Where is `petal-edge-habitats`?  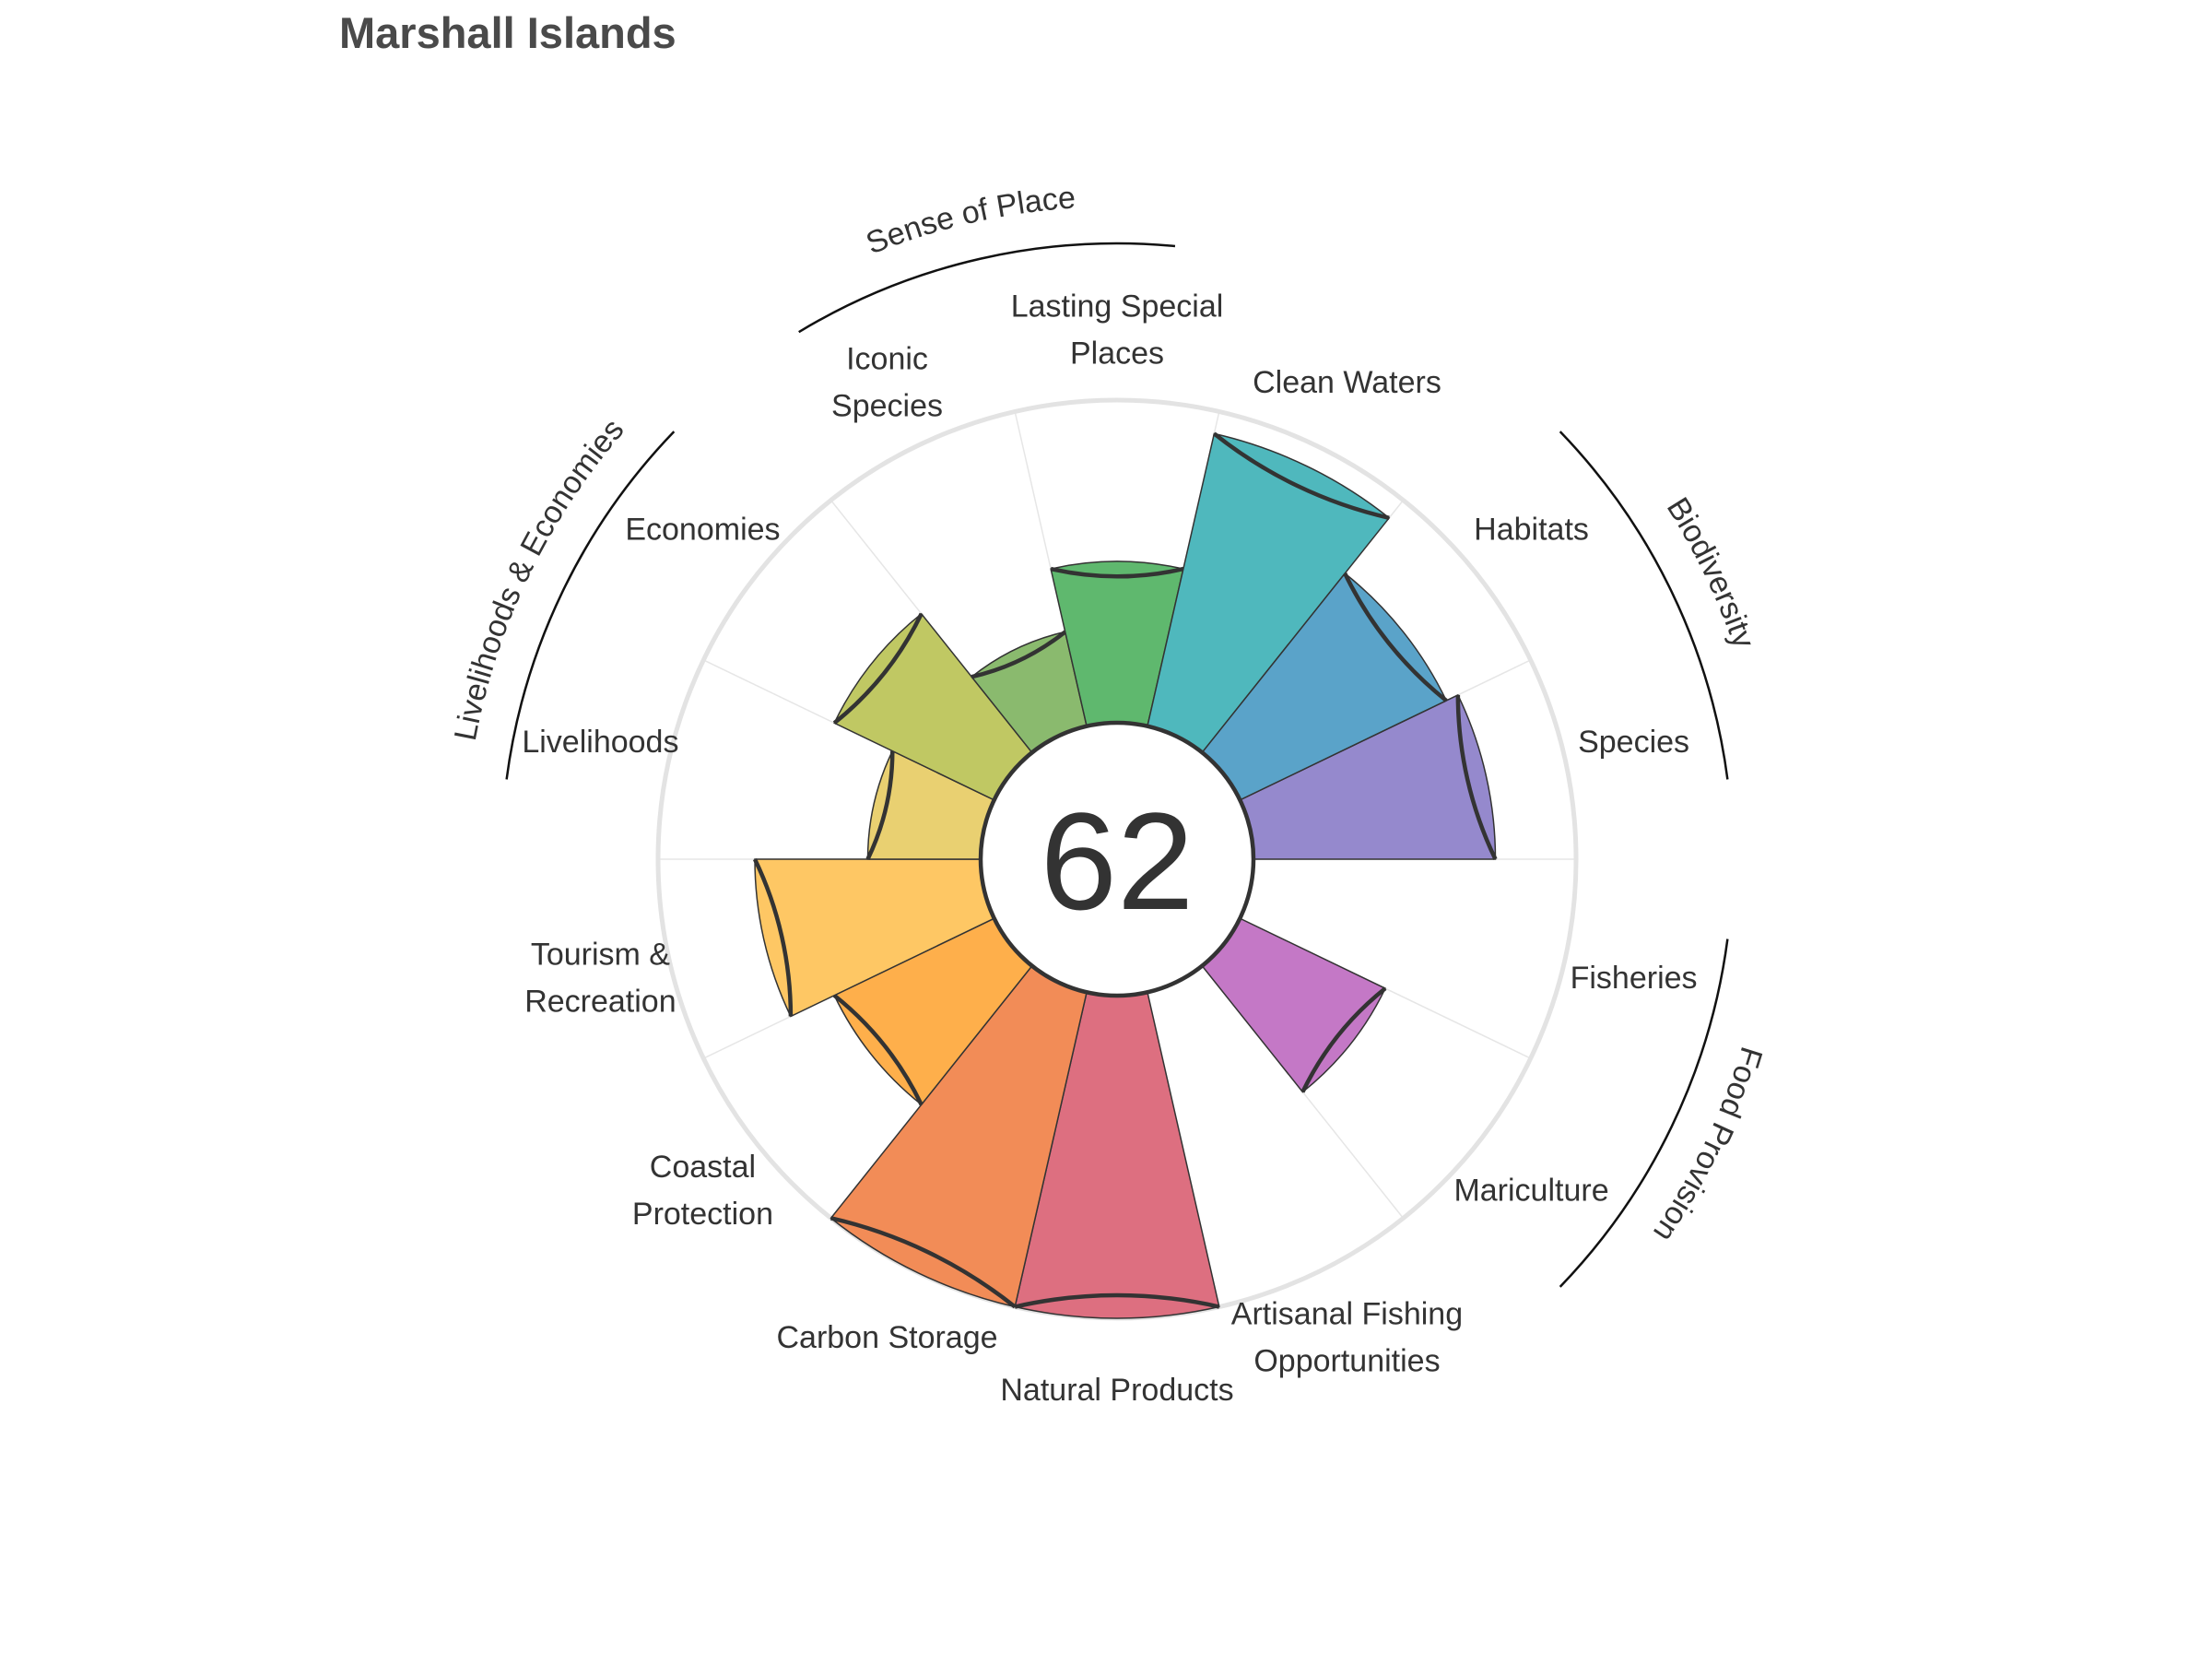
petal-edge-habitats is located at coordinates (1301, 475).